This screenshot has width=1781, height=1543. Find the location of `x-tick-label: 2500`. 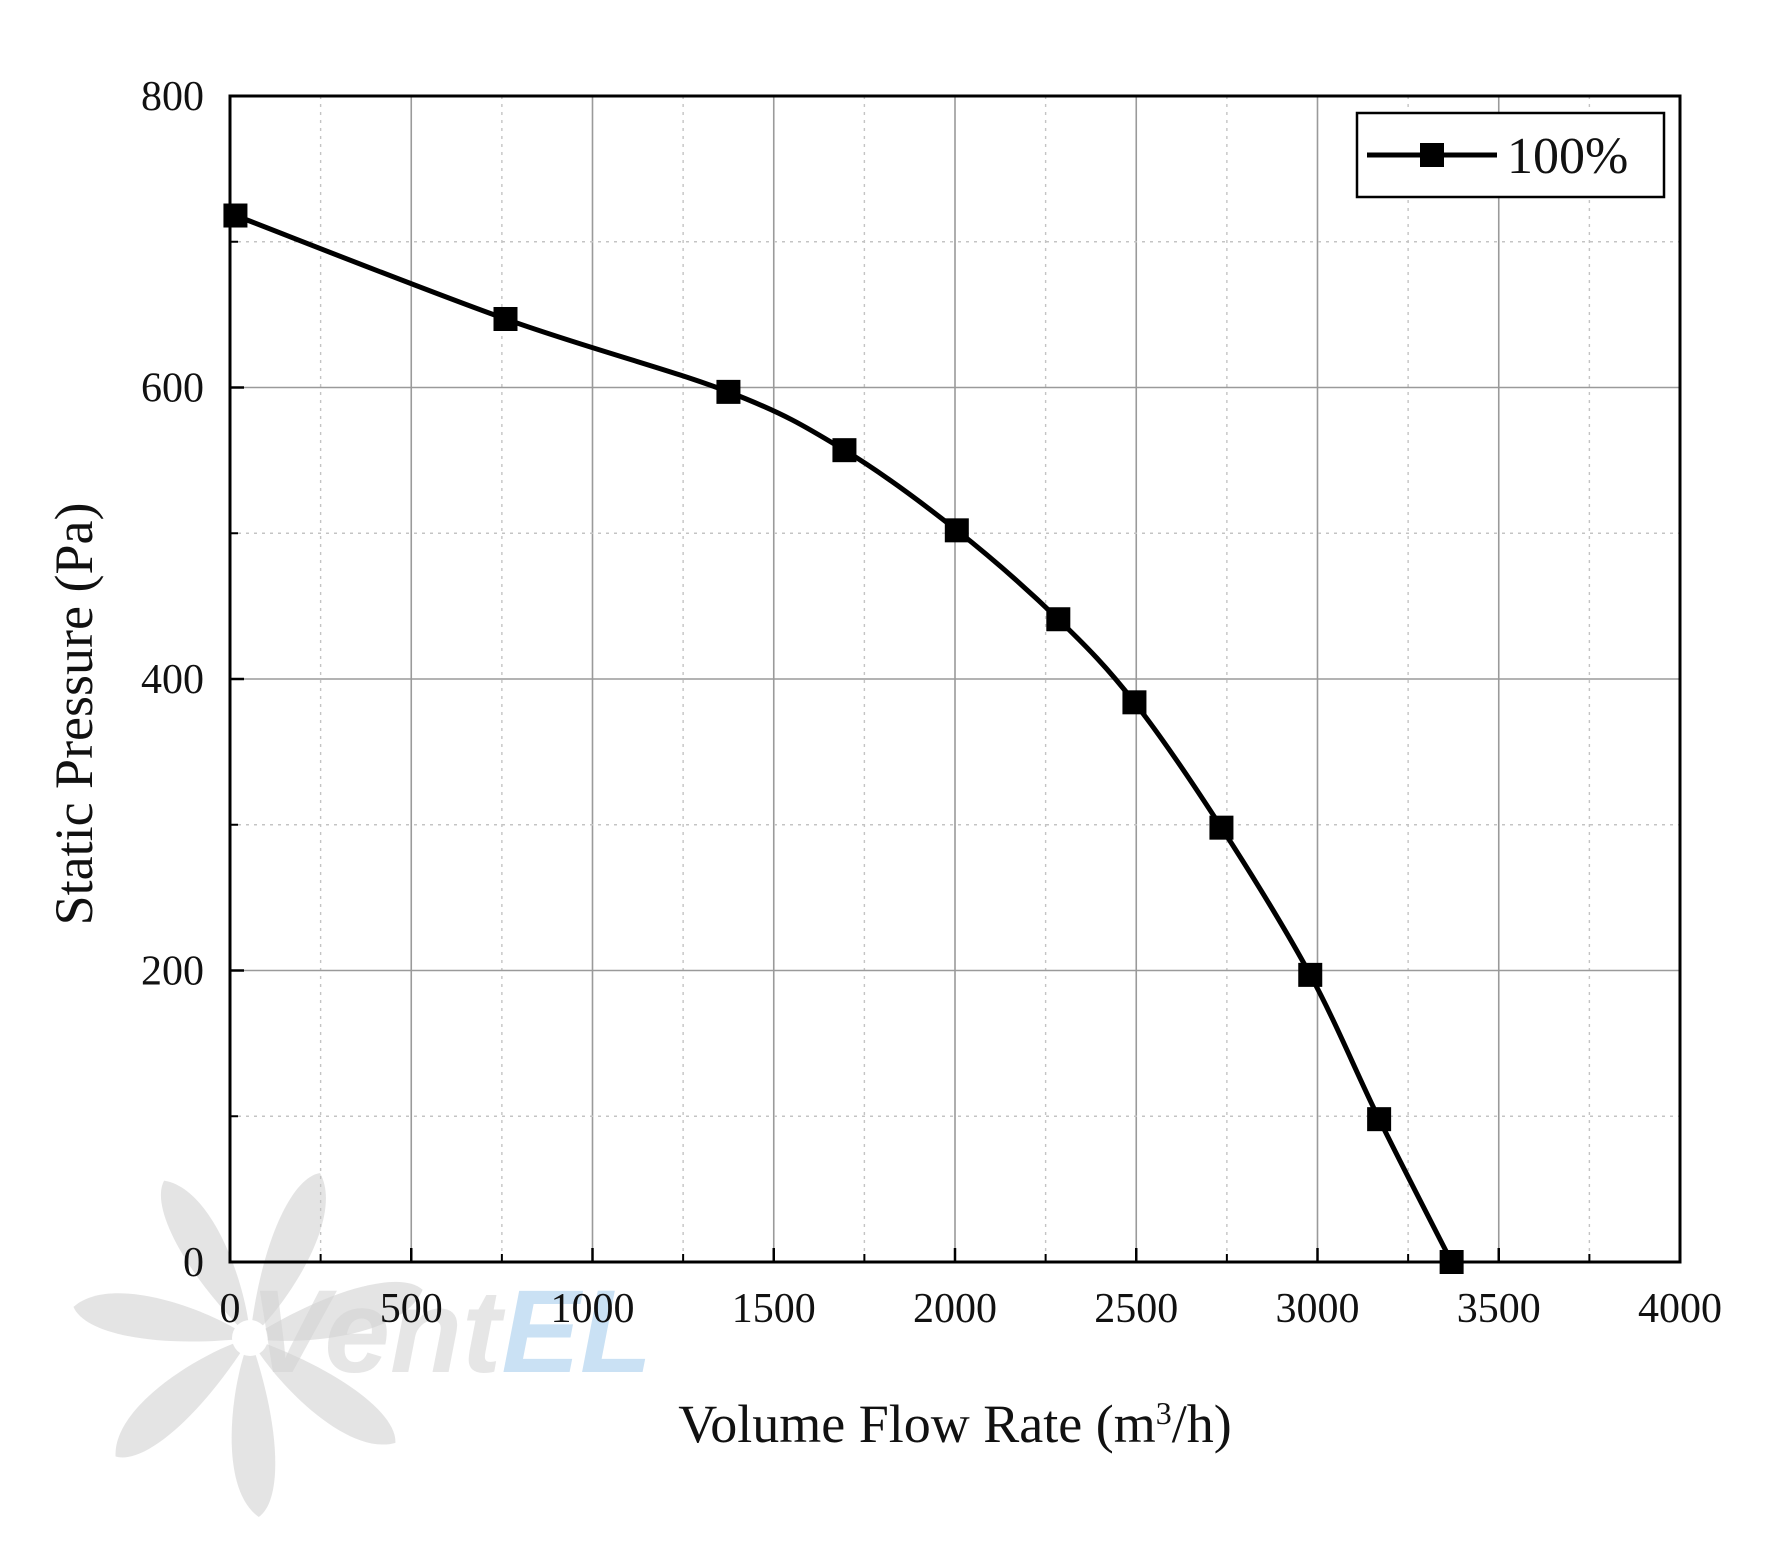

x-tick-label: 2500 is located at coordinates (1136, 1309).